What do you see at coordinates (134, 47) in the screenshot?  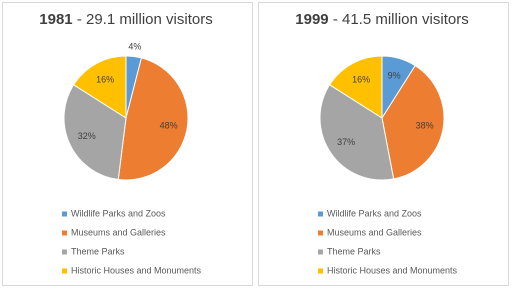 I see `data-label: 4%` at bounding box center [134, 47].